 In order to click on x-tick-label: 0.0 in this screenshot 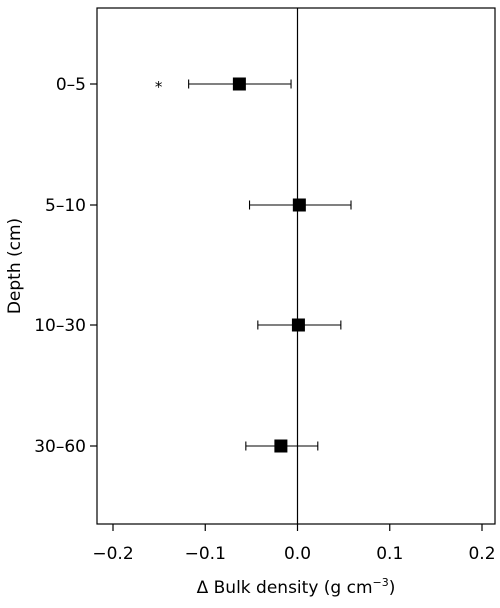, I will do `click(297, 554)`.